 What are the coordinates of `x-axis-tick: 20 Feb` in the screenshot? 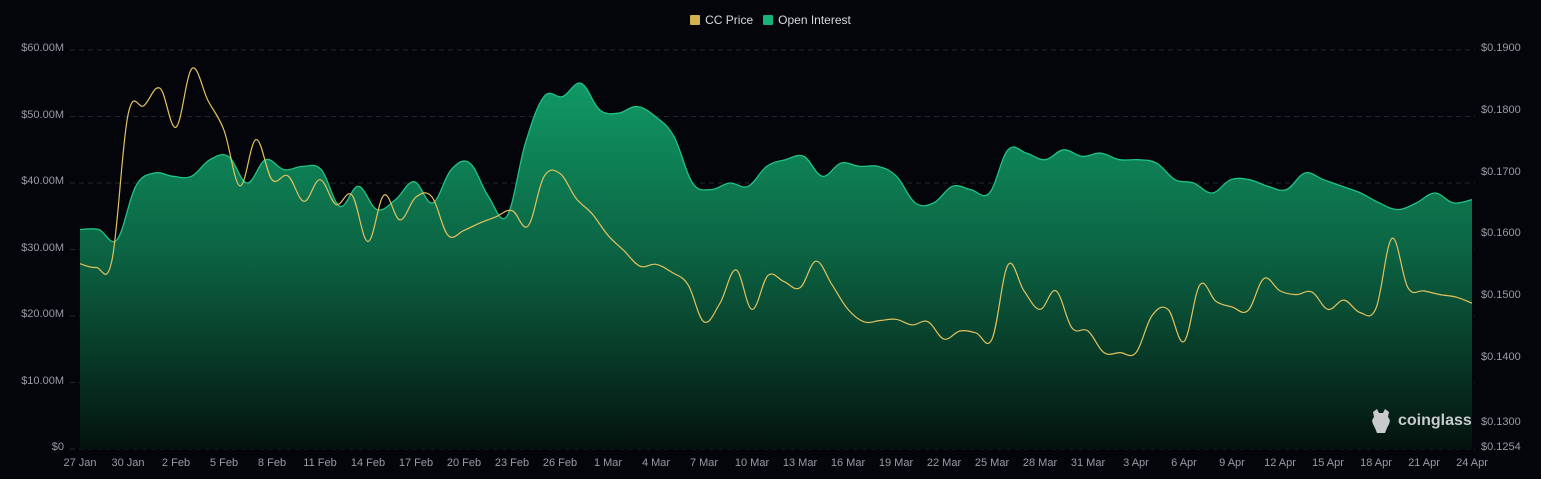 It's located at (464, 463).